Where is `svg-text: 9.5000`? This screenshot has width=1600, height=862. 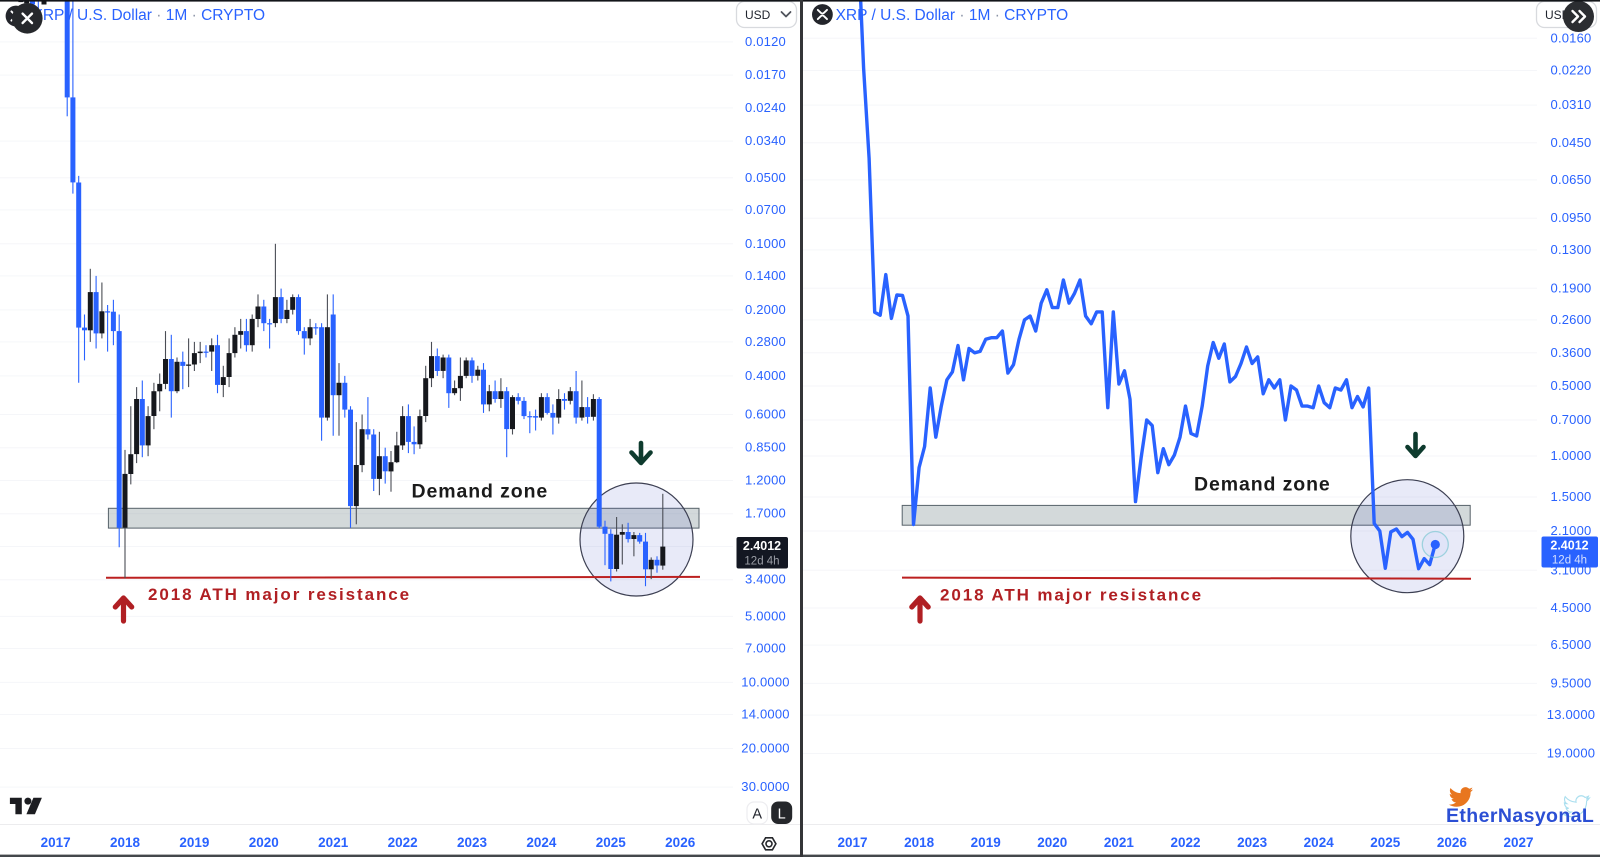
svg-text: 9.5000 is located at coordinates (1571, 682).